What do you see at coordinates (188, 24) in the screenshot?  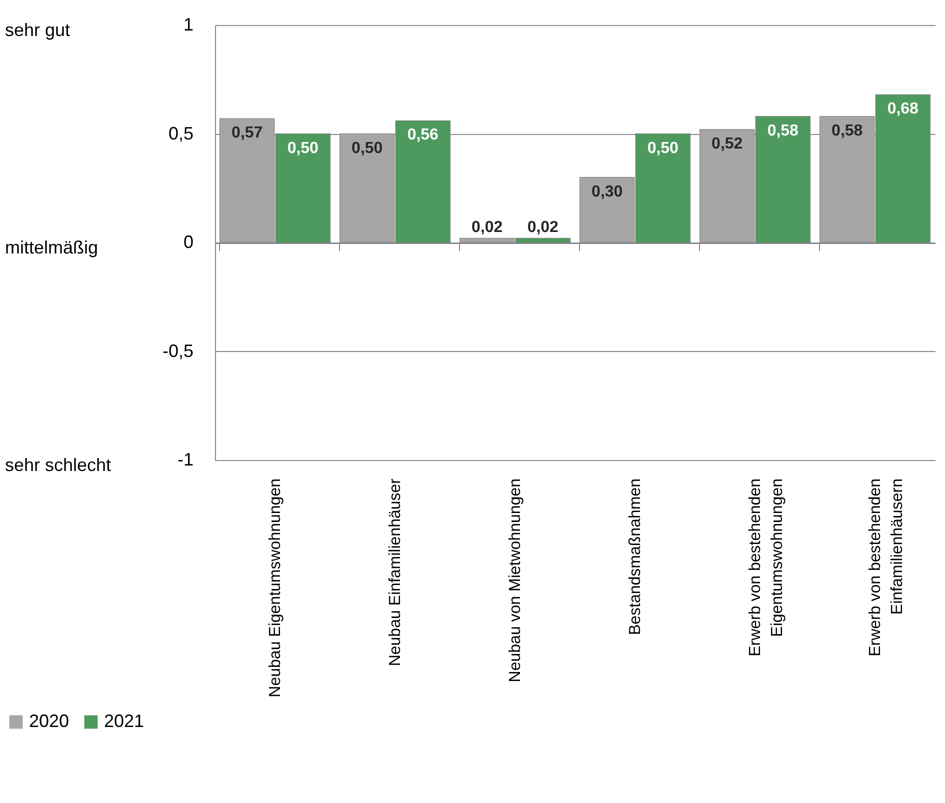 I see `y-tick-label: 1` at bounding box center [188, 24].